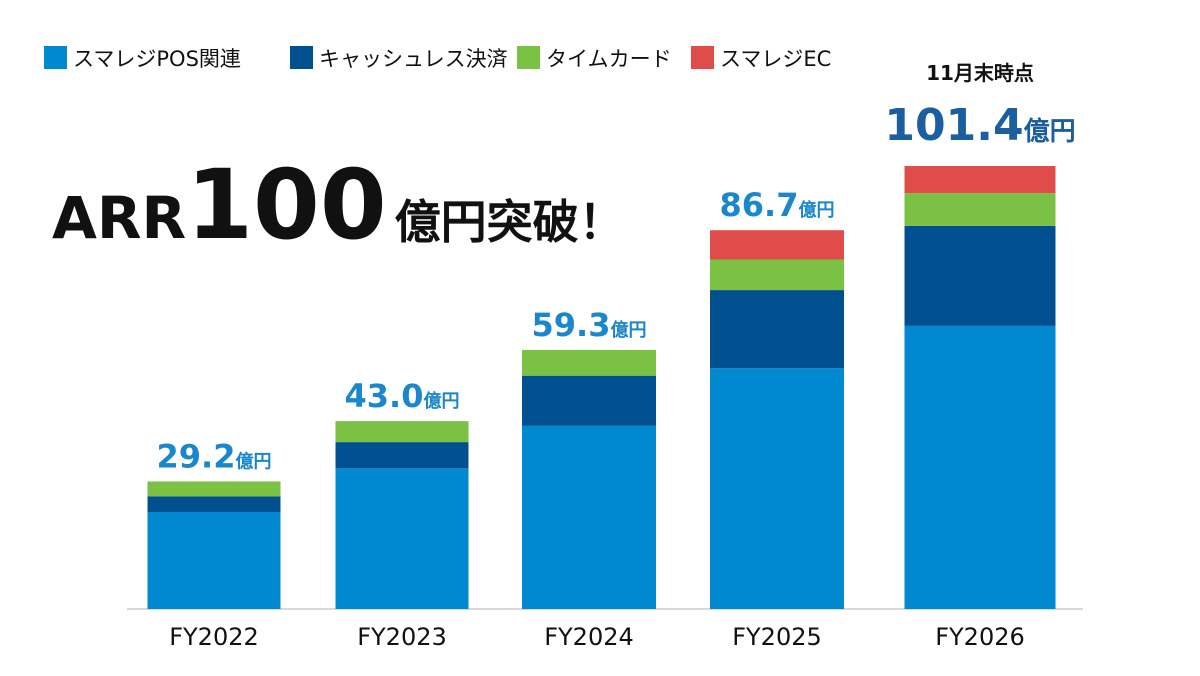 The height and width of the screenshot is (676, 1200). Describe the element at coordinates (777, 637) in the screenshot. I see `x-tick-label: FY2025` at that location.